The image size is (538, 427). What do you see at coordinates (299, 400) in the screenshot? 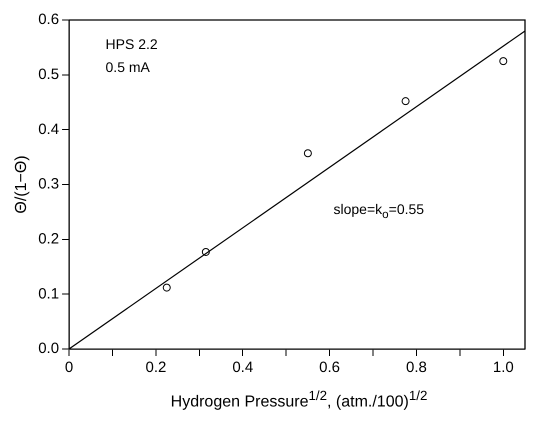
I see `x-axis-title: Hydrogen Pressure$^{1/2}$, (atm./100)$^{1/2}$` at bounding box center [299, 400].